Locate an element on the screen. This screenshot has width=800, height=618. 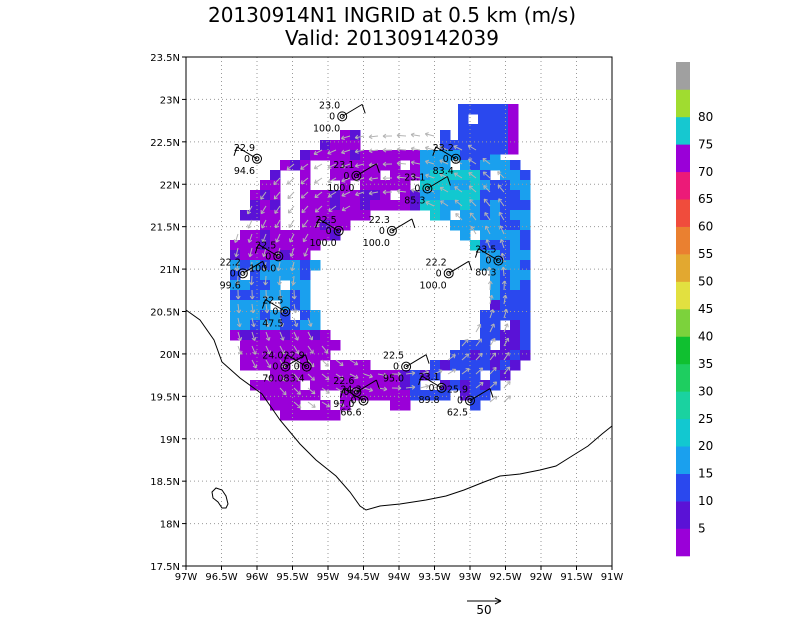
colorbar-label: 30 is located at coordinates (705, 391).